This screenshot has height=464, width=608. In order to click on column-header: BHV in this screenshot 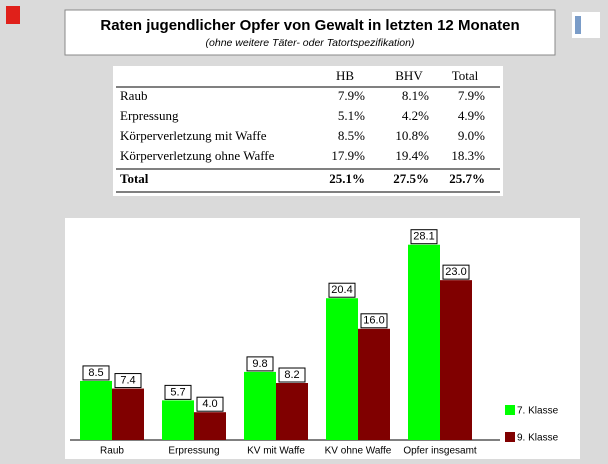, I will do `click(409, 75)`.